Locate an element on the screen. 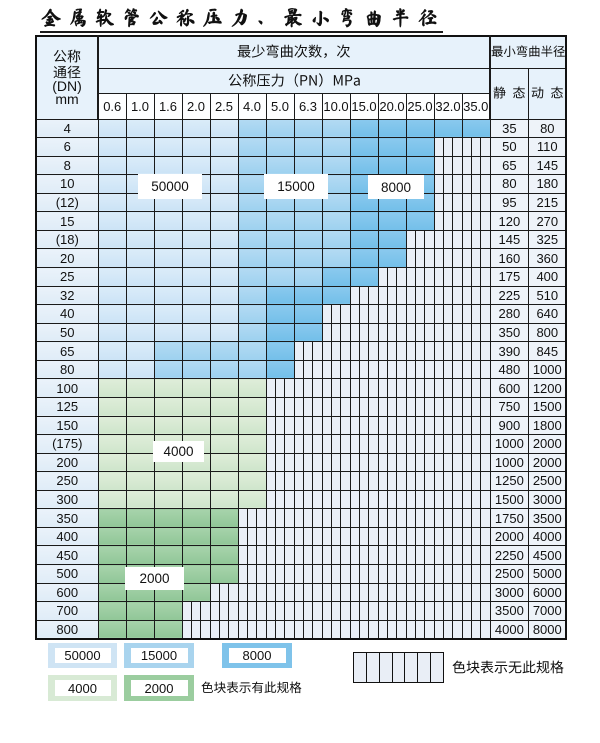  static-radius-cell: 225 is located at coordinates (509, 295).